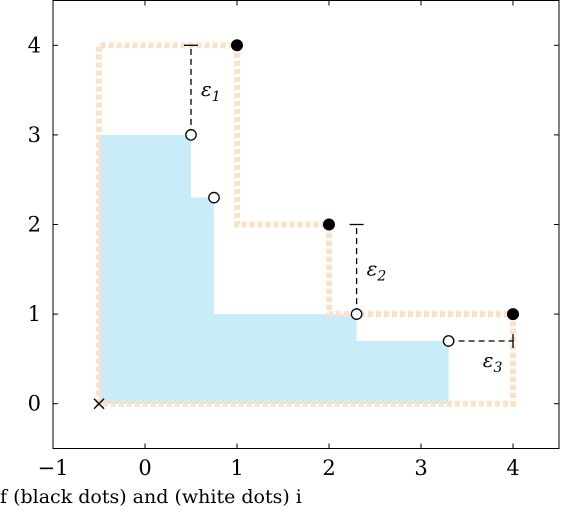  I want to click on x-tick-label: −1, so click(53, 468).